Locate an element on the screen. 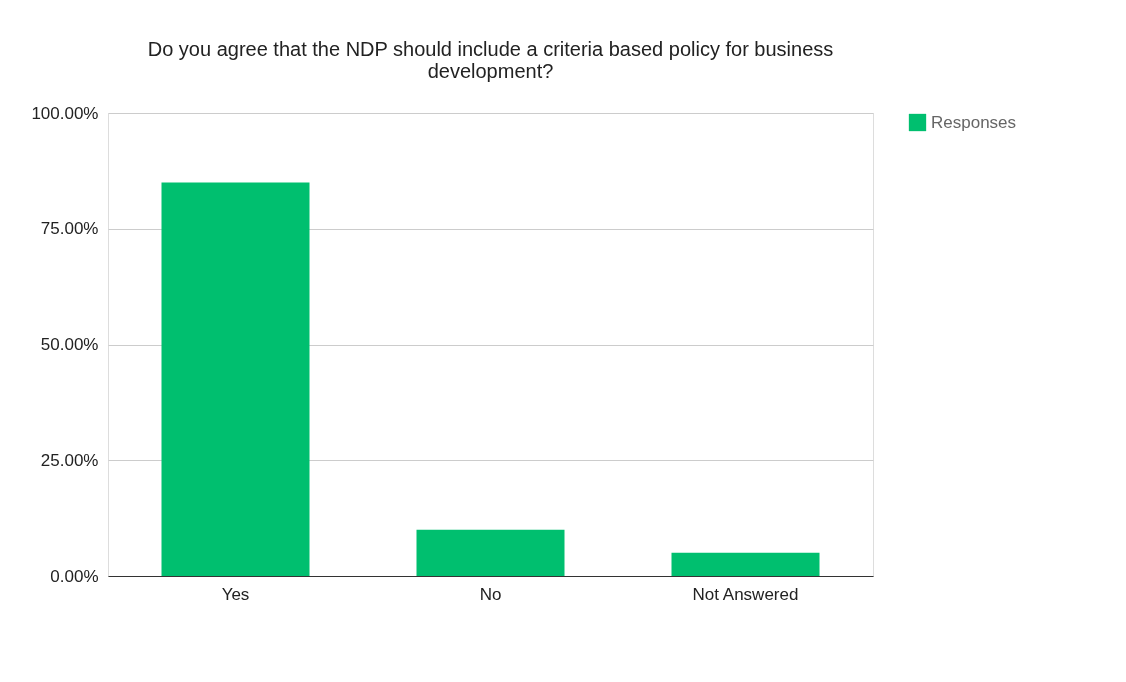 Image resolution: width=1126 pixels, height=682 pixels. x-tick-label: Not Answered is located at coordinates (745, 594).